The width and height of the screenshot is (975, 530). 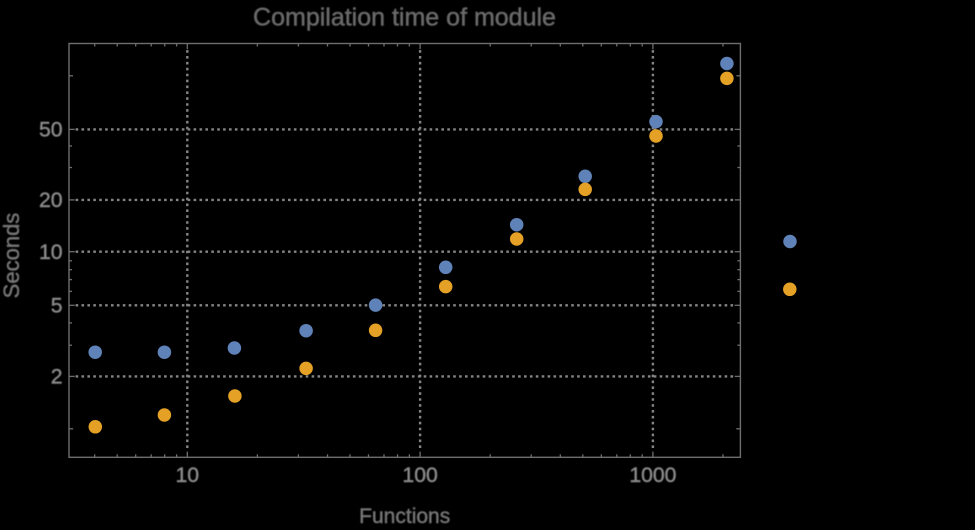 I want to click on svg-text: 50, so click(x=51, y=130).